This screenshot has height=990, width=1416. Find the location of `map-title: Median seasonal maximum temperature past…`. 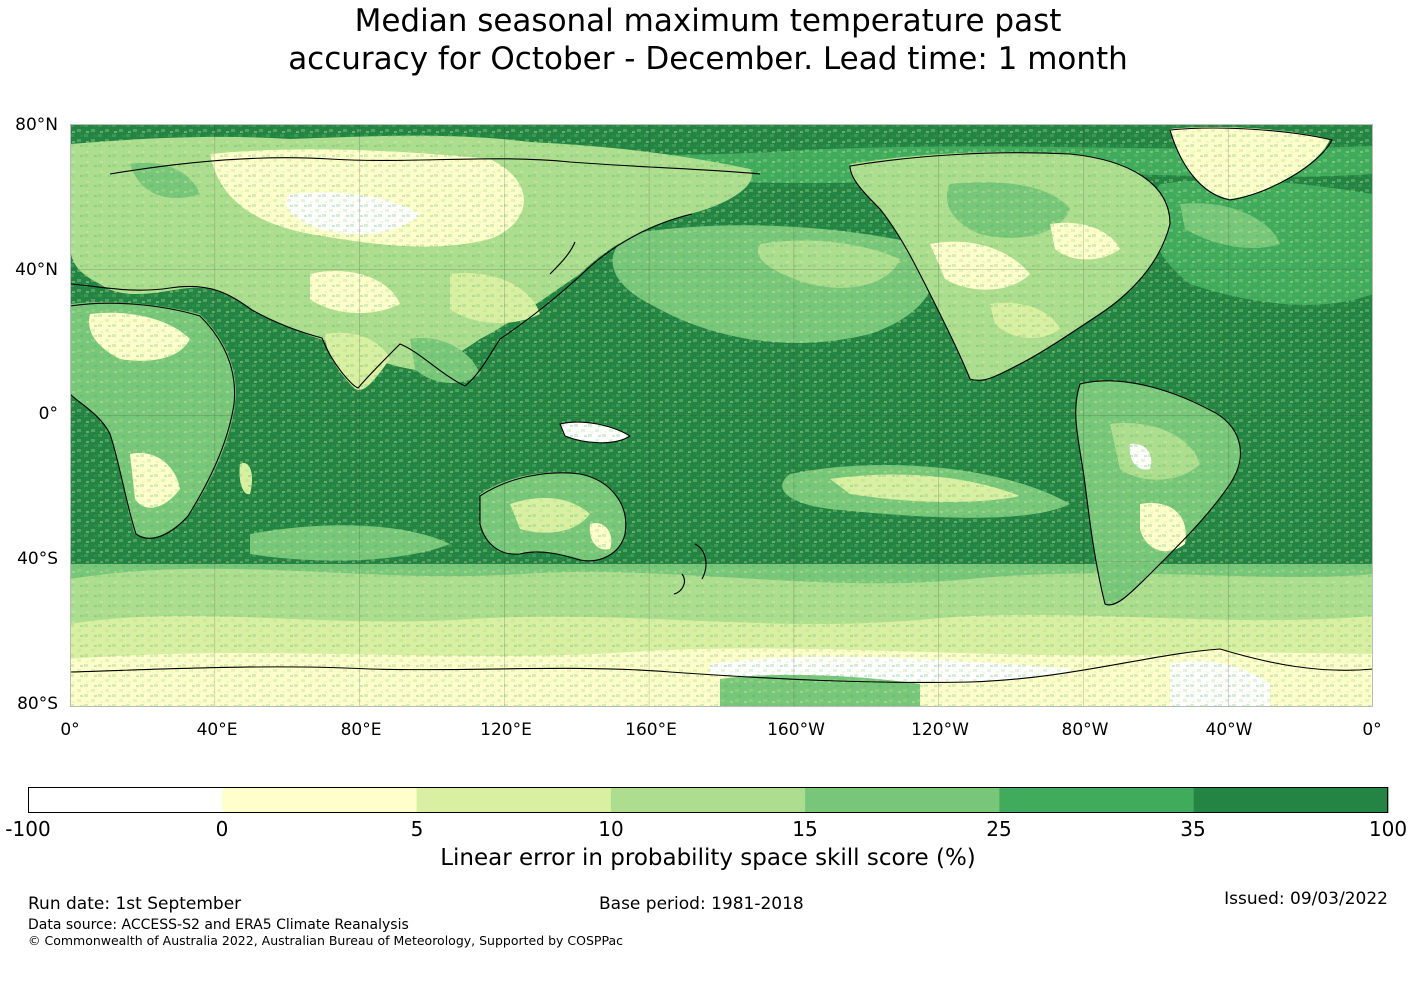

map-title: Median seasonal maximum temperature past… is located at coordinates (708, 40).